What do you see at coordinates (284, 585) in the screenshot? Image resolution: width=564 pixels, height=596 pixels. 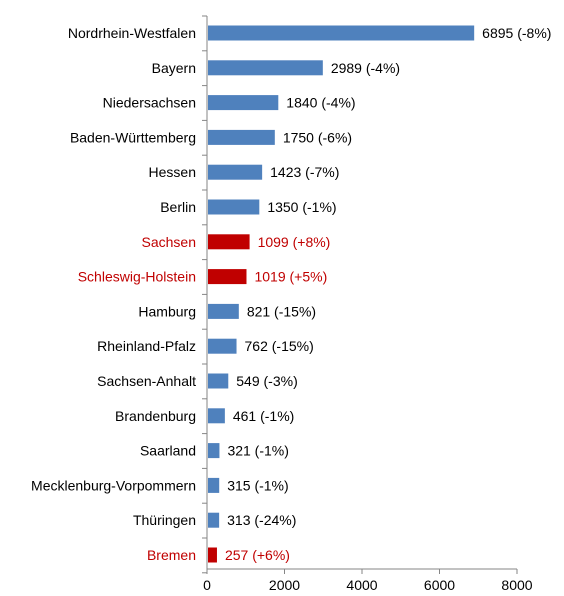 I see `x-tick-label-1: 2000` at bounding box center [284, 585].